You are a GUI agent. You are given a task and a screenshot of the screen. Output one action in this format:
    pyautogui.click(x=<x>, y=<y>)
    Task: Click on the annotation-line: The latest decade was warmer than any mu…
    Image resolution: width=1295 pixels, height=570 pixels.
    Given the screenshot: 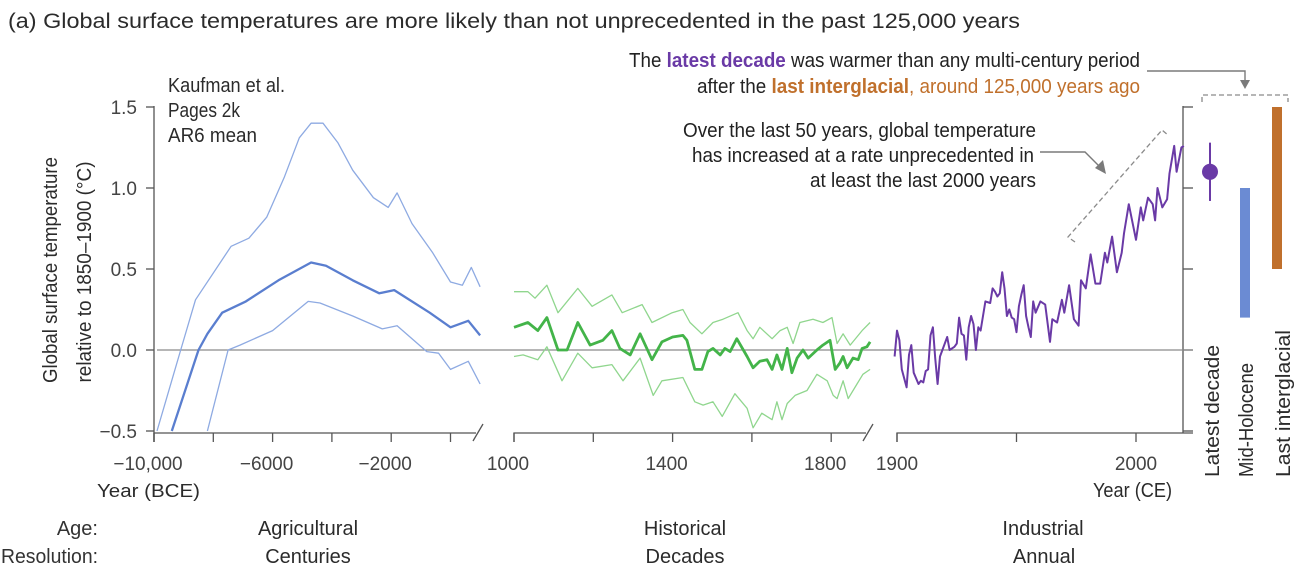 What is the action you would take?
    pyautogui.click(x=884, y=61)
    